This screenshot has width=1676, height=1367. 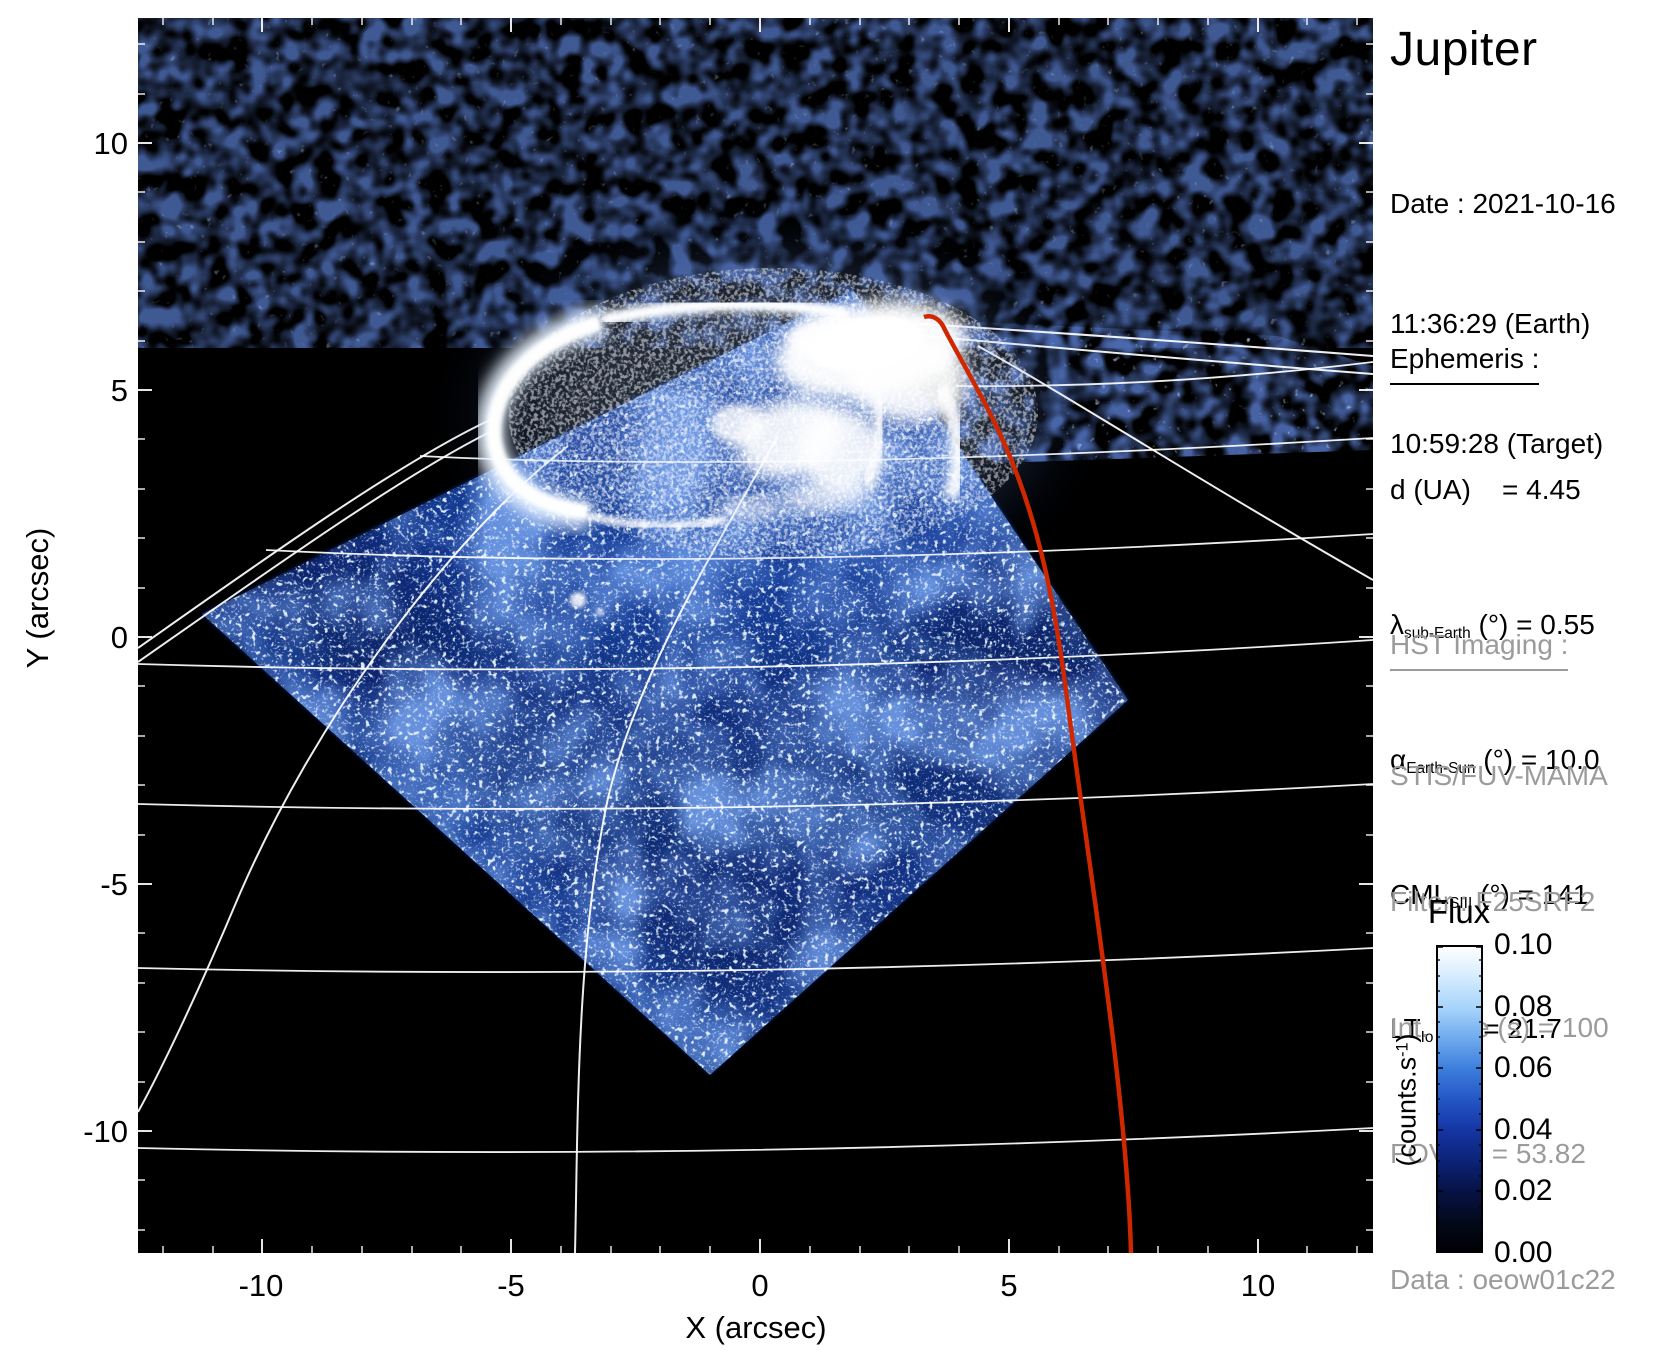 What do you see at coordinates (1497, 443) in the screenshot?
I see `observation-time-target: 10:59:28 (Target)` at bounding box center [1497, 443].